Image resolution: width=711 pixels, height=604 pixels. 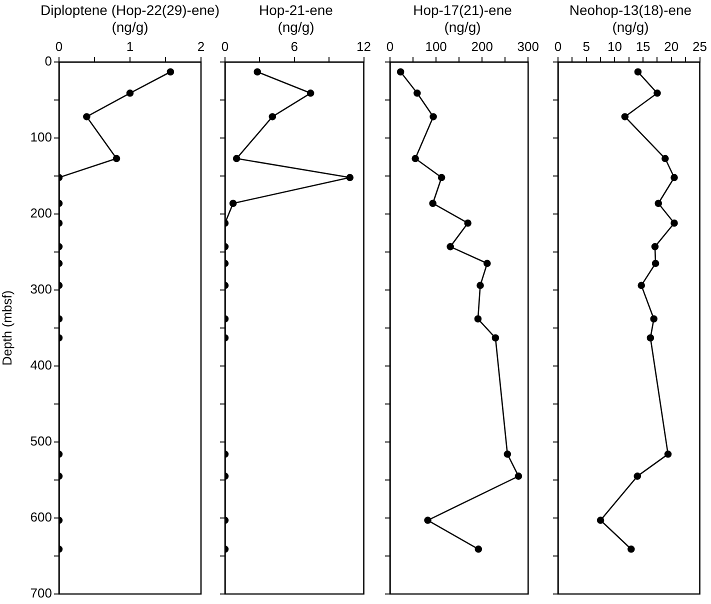 I want to click on x-tick-label: 12, so click(x=364, y=46).